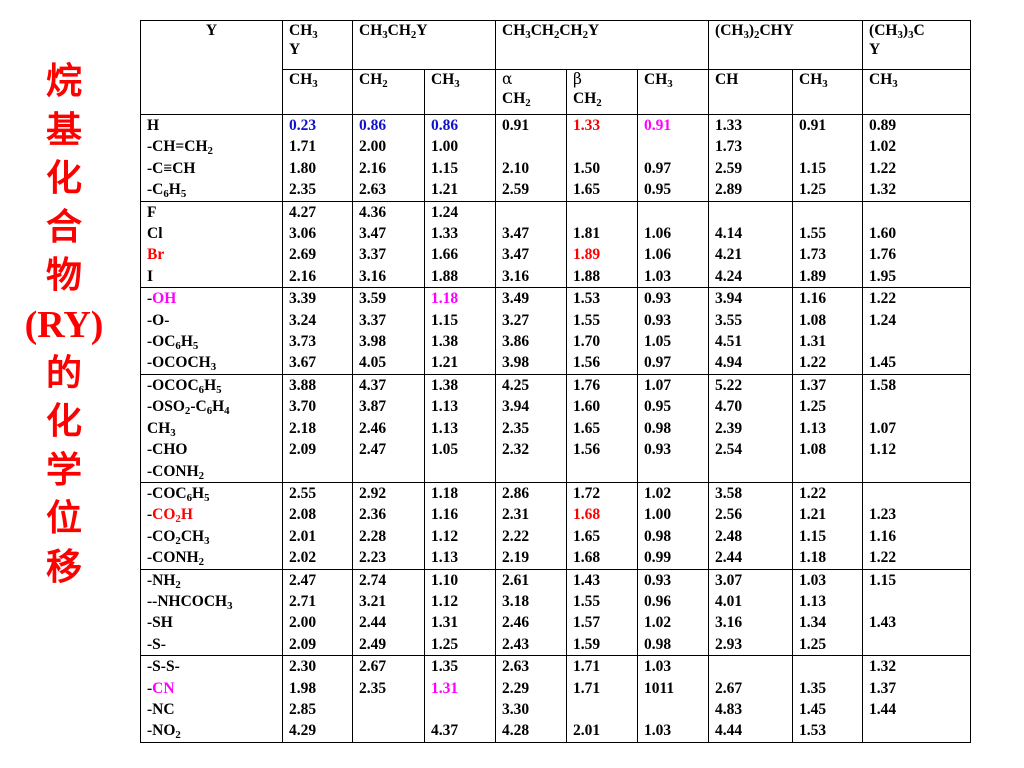  I want to click on shift-value: 3.39, so click(317, 298).